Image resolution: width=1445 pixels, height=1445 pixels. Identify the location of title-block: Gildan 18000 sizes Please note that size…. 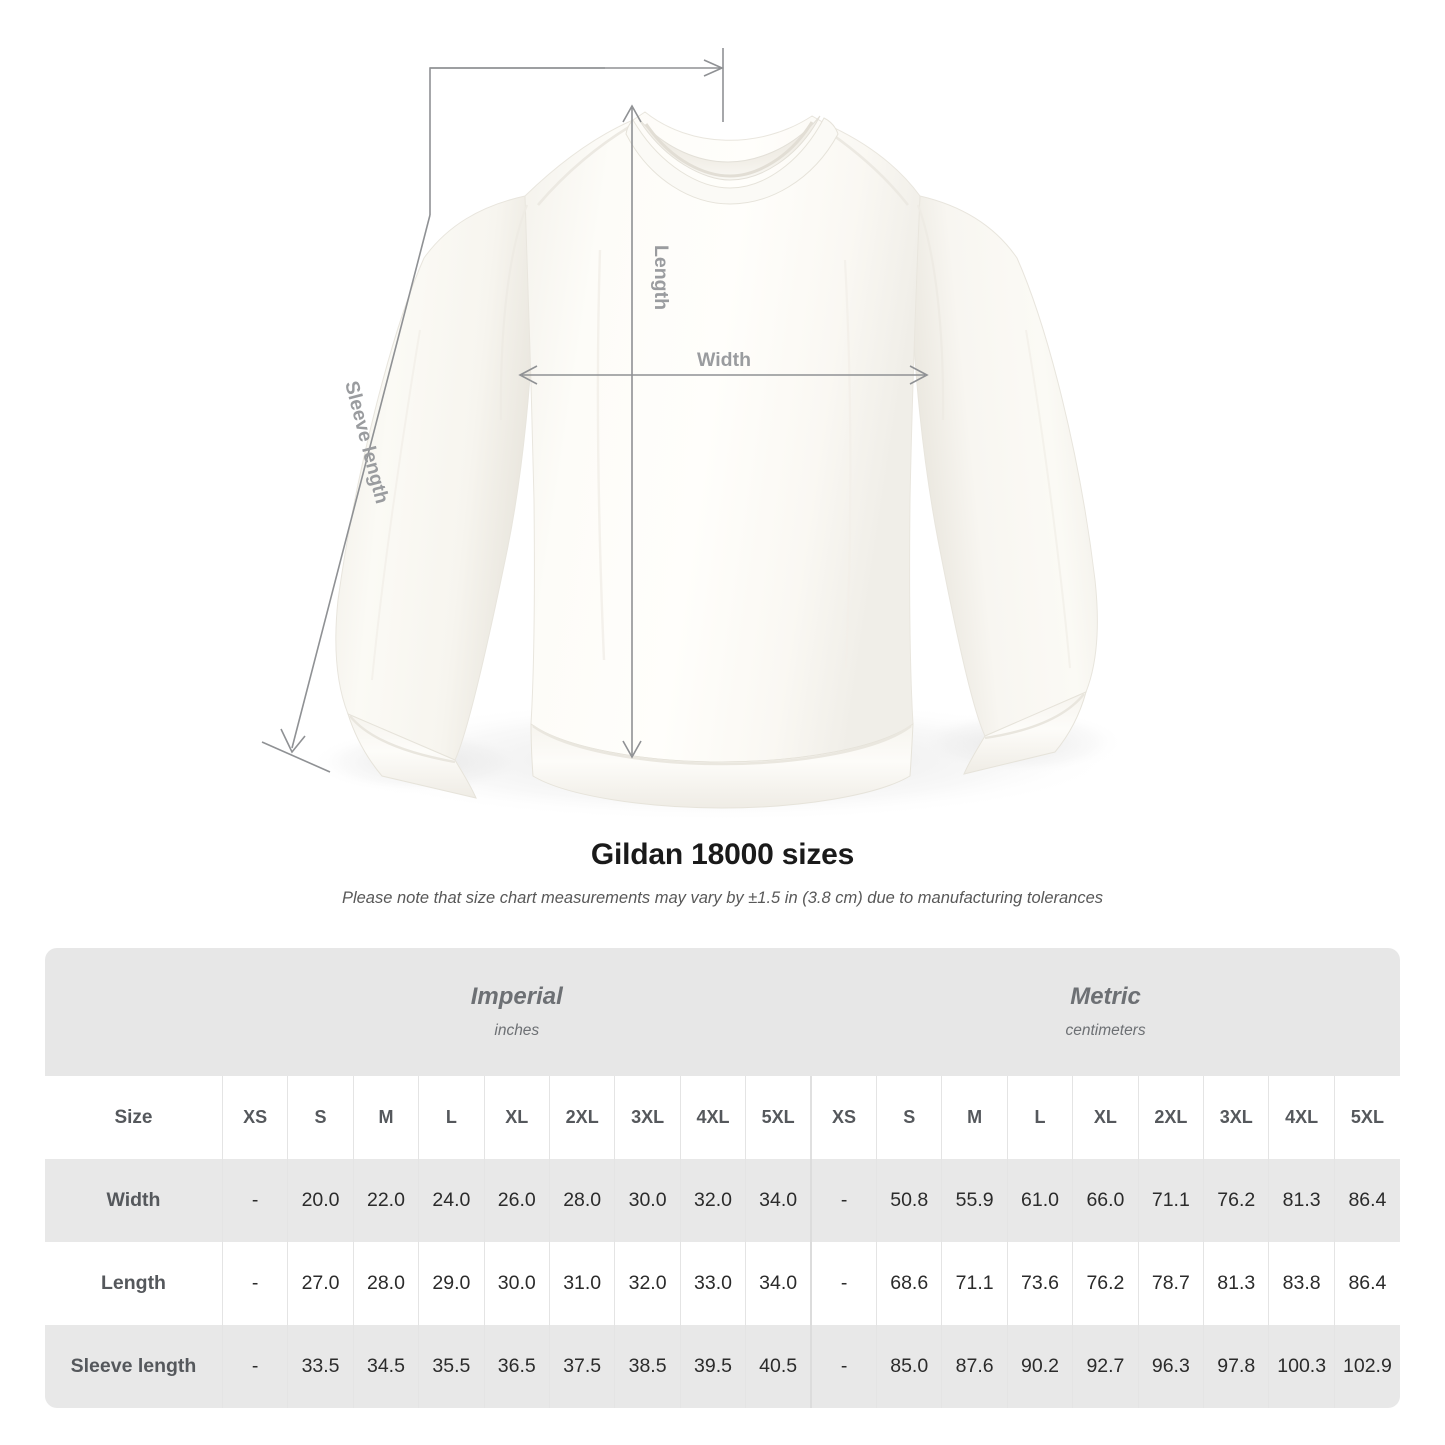
(722, 873).